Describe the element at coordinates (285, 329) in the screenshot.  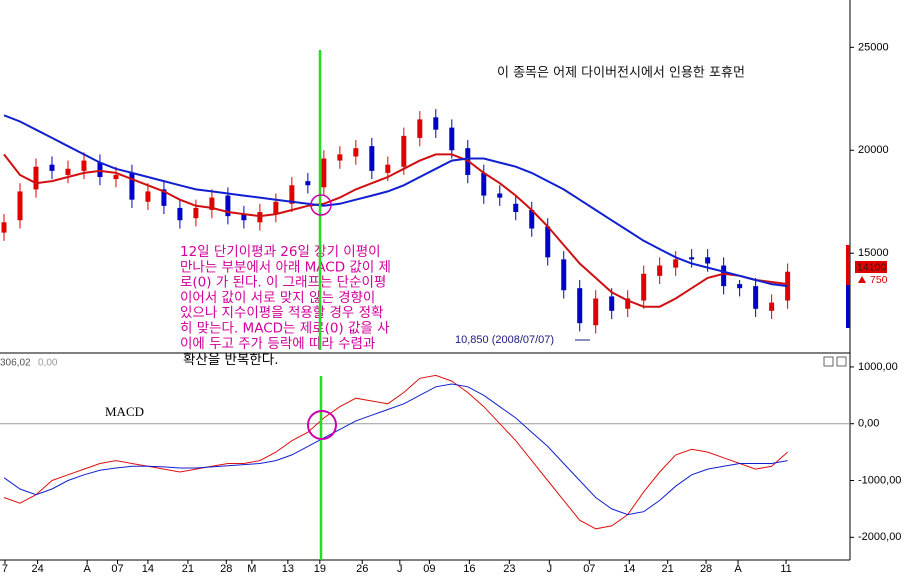
I see `note-line: 히 맞는다. MACD는 제로(0) 값을 사` at that location.